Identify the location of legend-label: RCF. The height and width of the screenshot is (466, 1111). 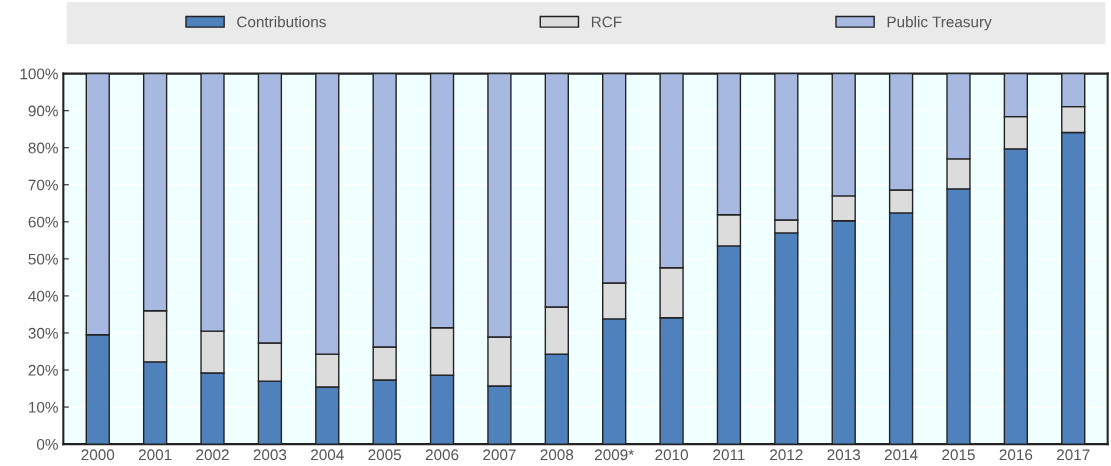
(606, 22).